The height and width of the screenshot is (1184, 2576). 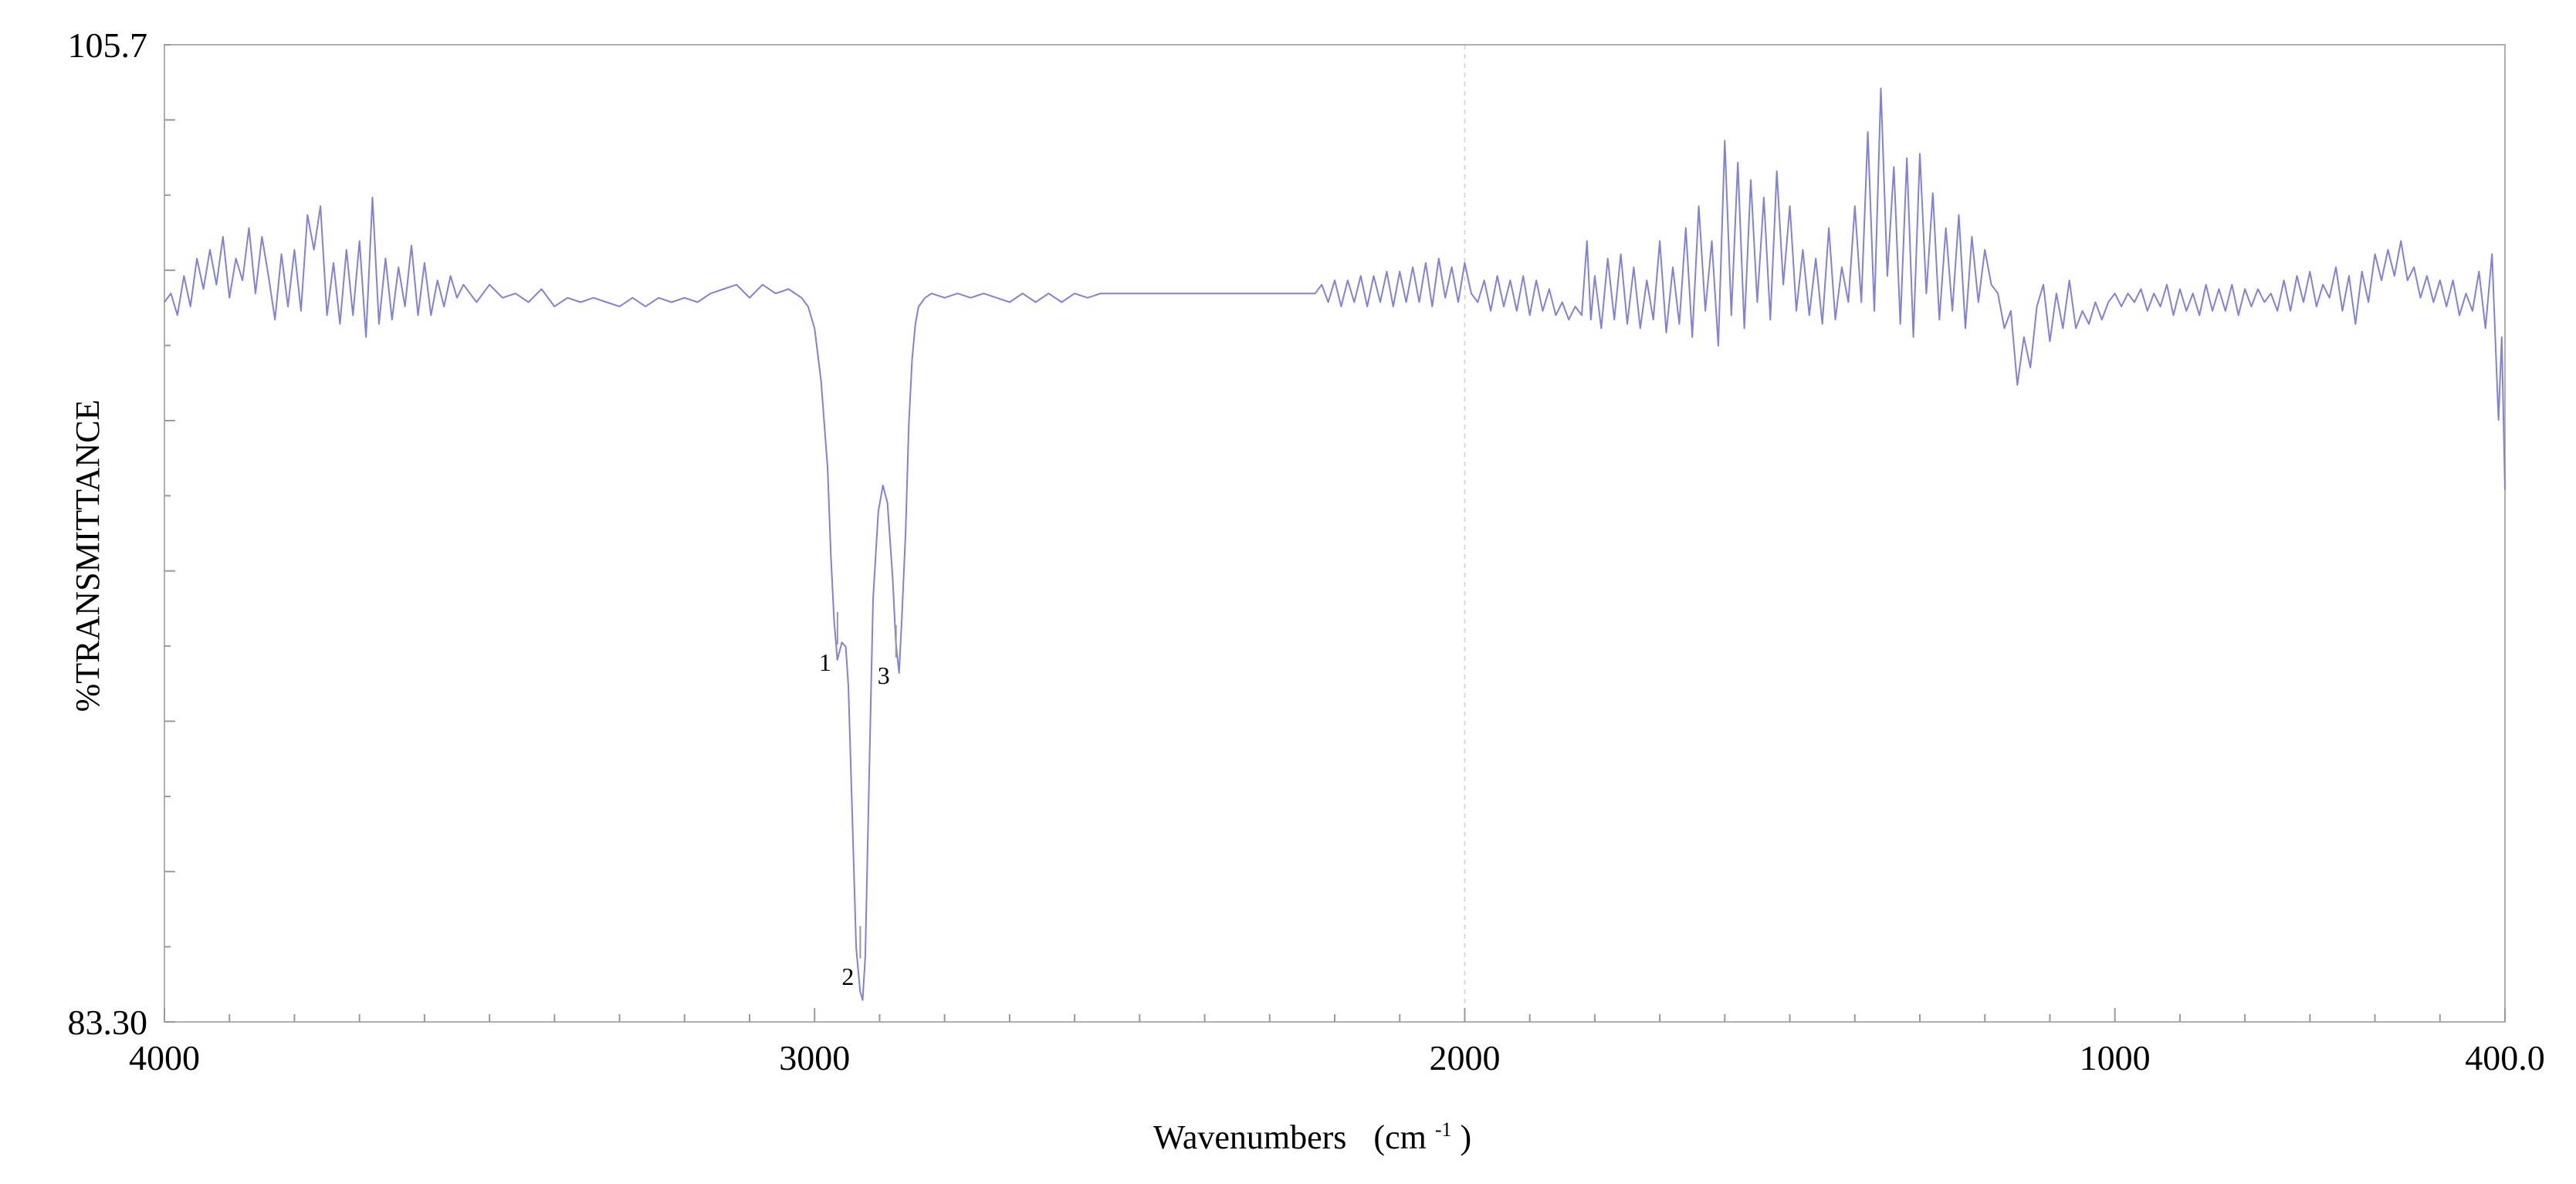 What do you see at coordinates (1399, 1137) in the screenshot?
I see `x-axis-title-unit: (cm` at bounding box center [1399, 1137].